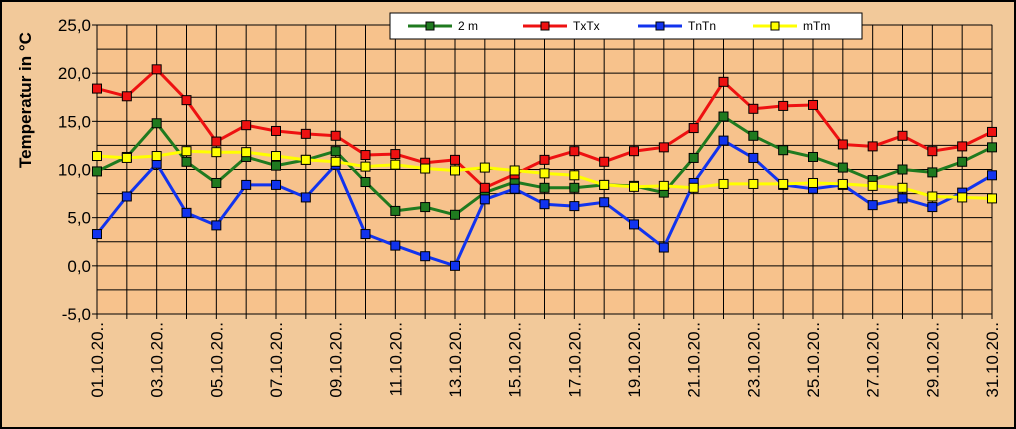  Describe the element at coordinates (74, 73) in the screenshot. I see `y-tick-label: 20,0` at that location.